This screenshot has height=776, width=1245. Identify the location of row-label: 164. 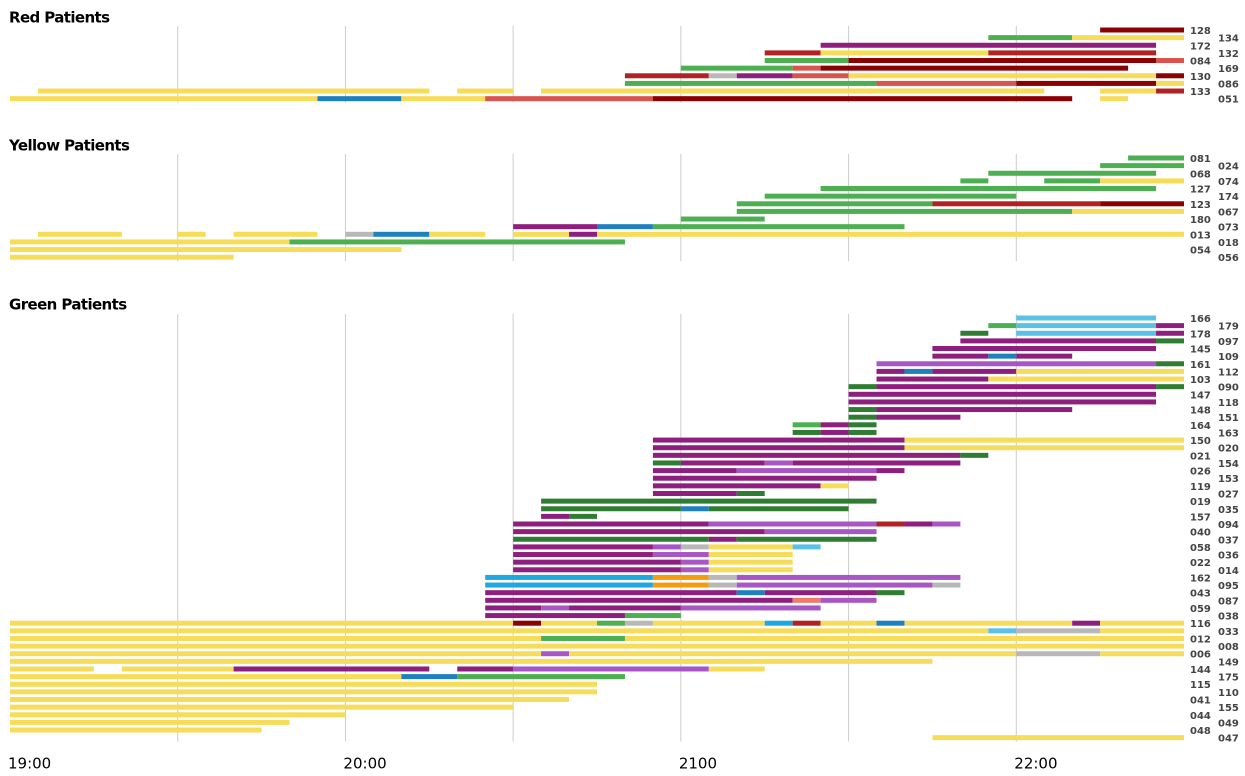
(1200, 426).